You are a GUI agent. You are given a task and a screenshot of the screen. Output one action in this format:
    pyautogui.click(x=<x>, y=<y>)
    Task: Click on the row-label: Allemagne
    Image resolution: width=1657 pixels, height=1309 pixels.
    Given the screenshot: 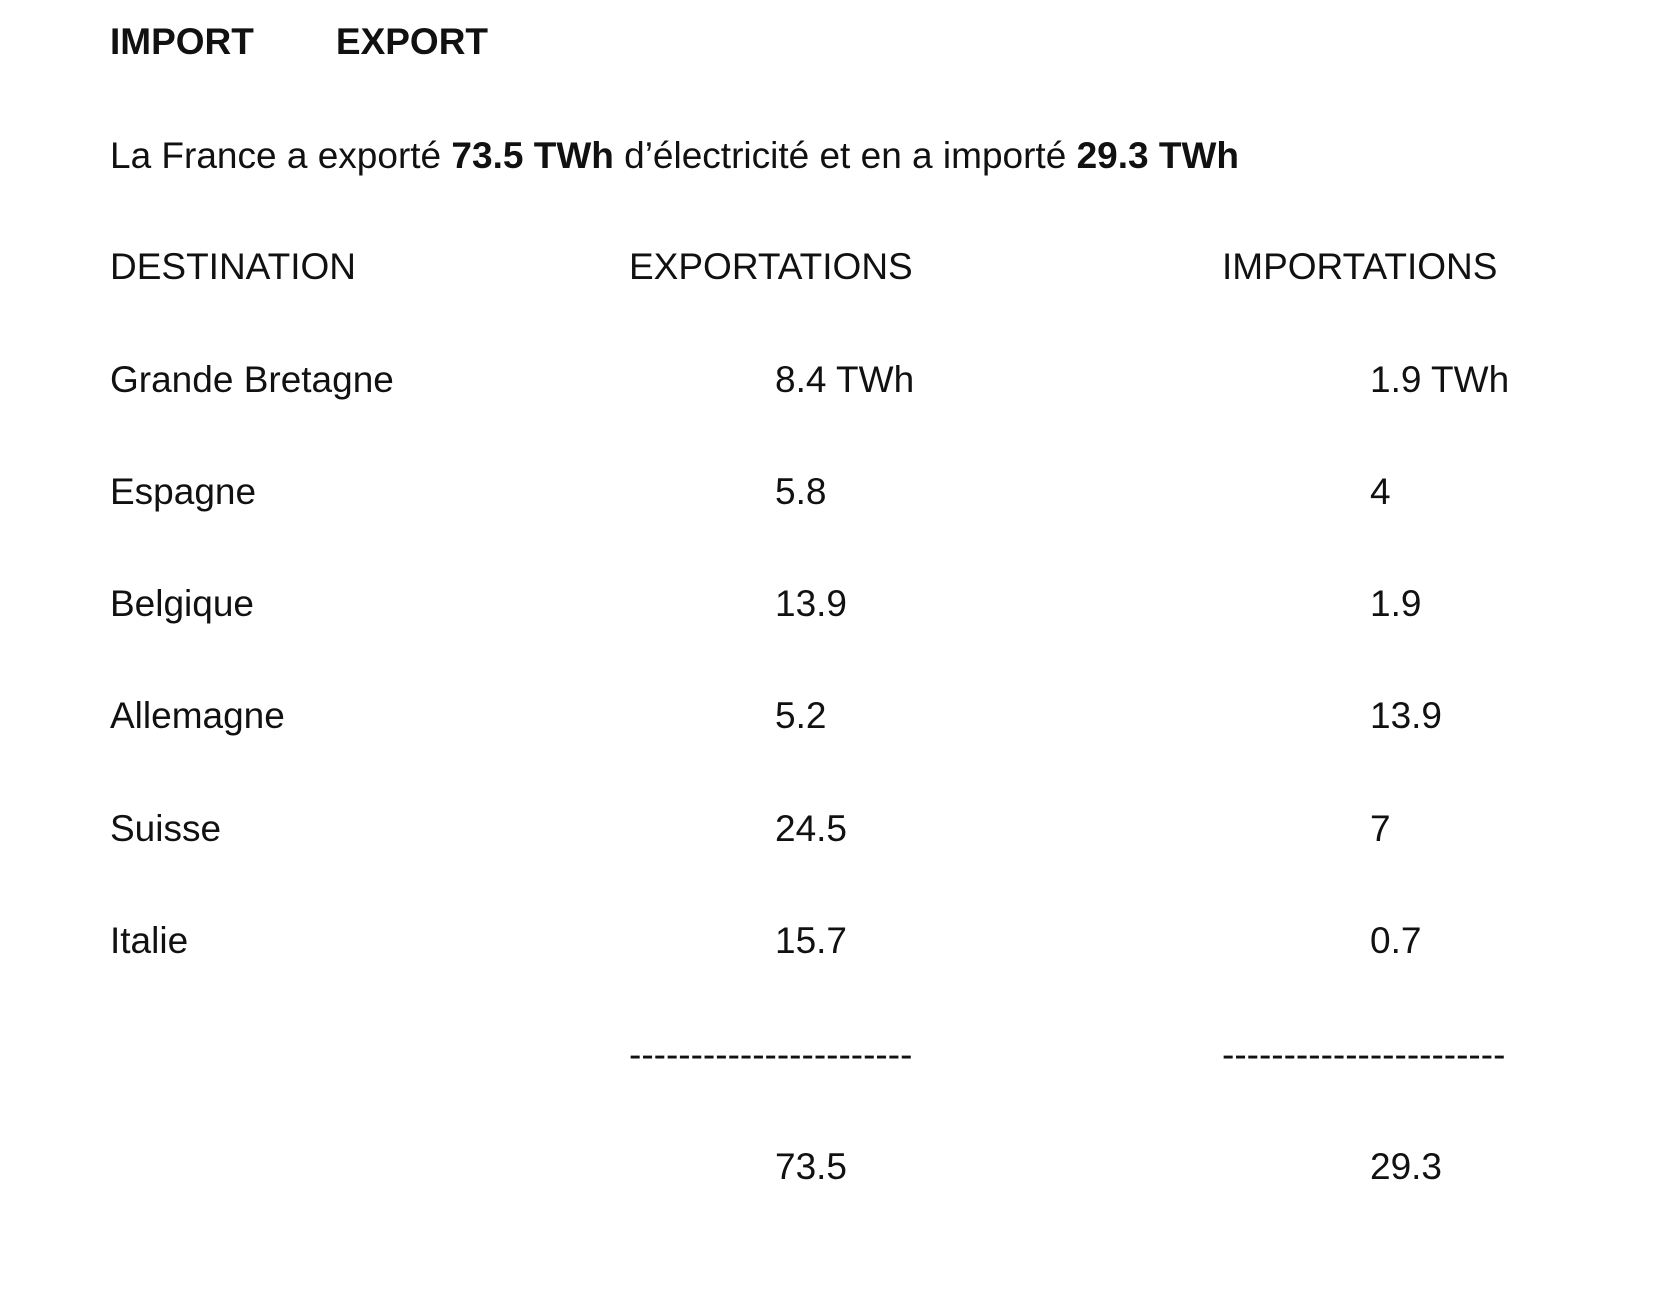 What is the action you would take?
    pyautogui.click(x=197, y=715)
    